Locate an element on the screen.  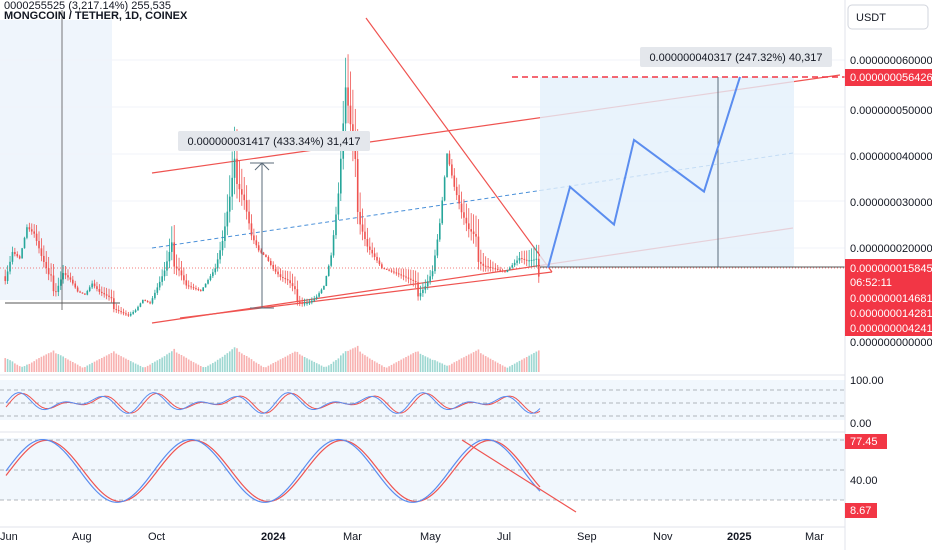
oscillator-1-d-line is located at coordinates (273, 403).